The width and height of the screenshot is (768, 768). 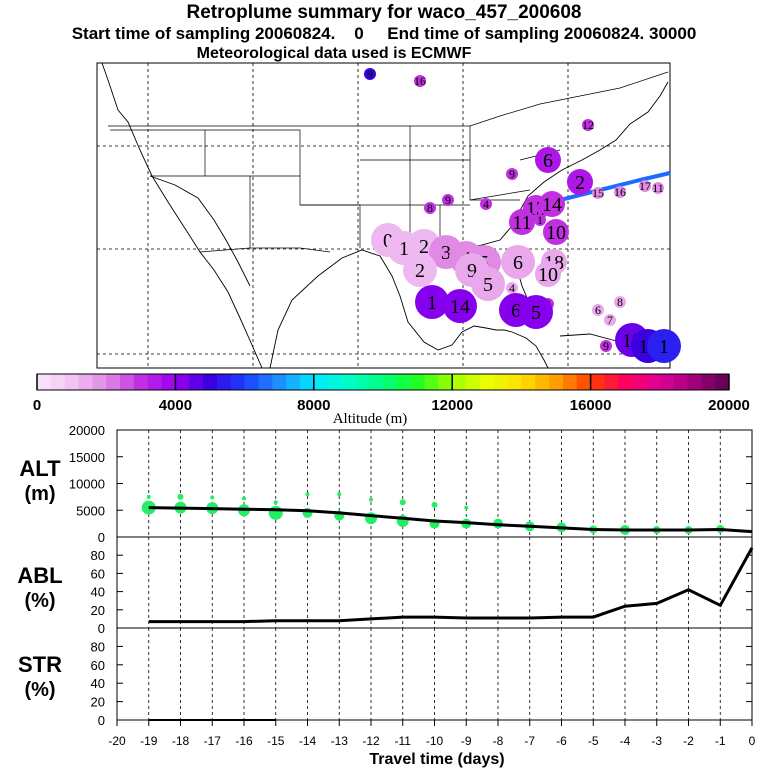 I want to click on str-ylabel-unit: (%), so click(x=39, y=690).